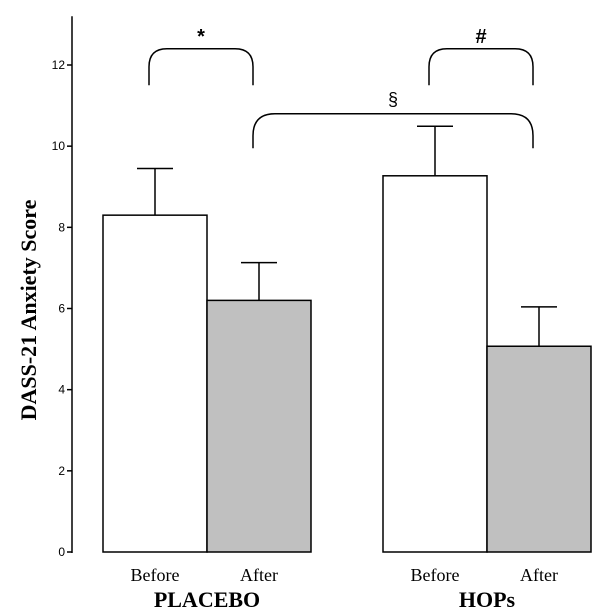  I want to click on significance-label: §, so click(393, 100).